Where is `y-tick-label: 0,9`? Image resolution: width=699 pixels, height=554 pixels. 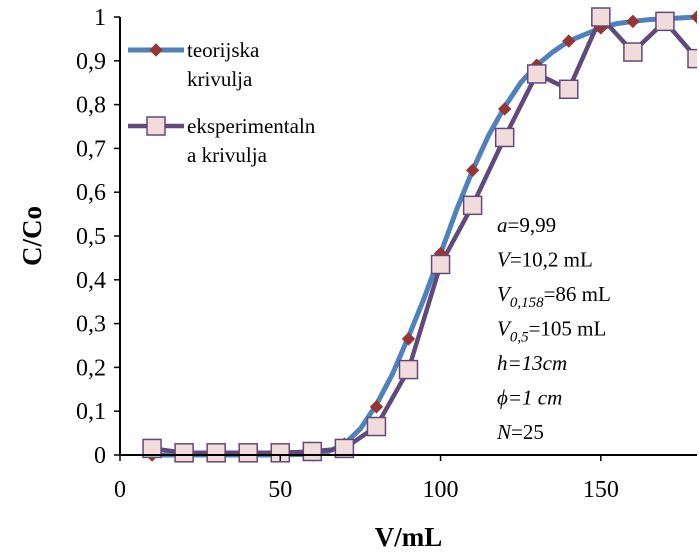
y-tick-label: 0,9 is located at coordinates (91, 62).